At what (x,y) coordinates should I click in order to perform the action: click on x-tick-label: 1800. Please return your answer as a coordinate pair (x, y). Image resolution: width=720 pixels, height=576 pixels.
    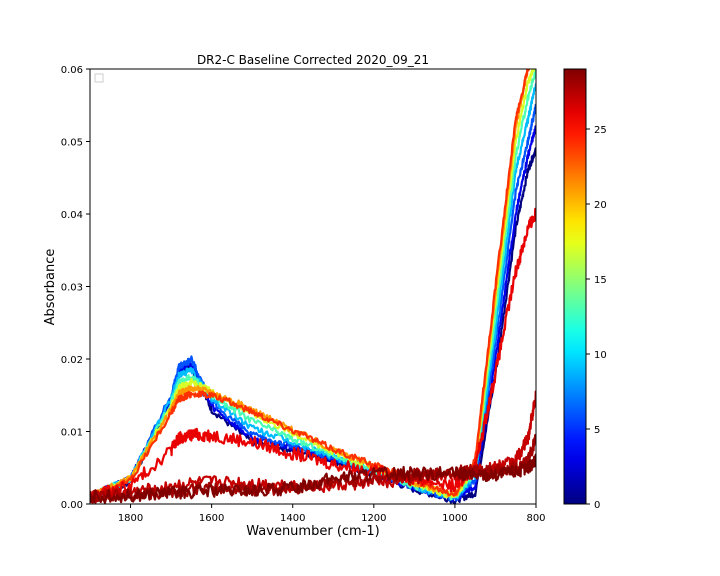
    Looking at the image, I should click on (130, 518).